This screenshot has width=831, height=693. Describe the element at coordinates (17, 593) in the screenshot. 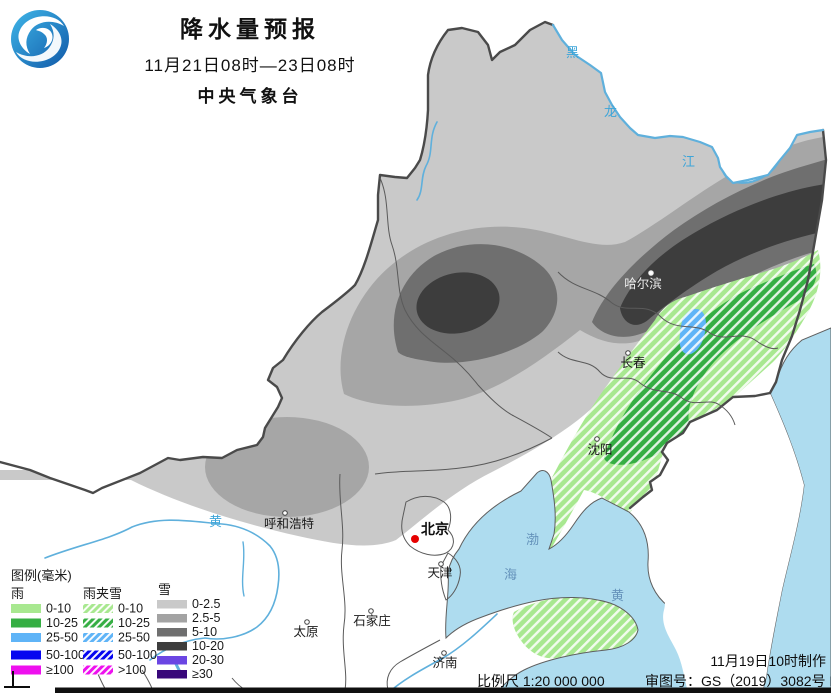

I see `legend-rain-header: 雨` at that location.